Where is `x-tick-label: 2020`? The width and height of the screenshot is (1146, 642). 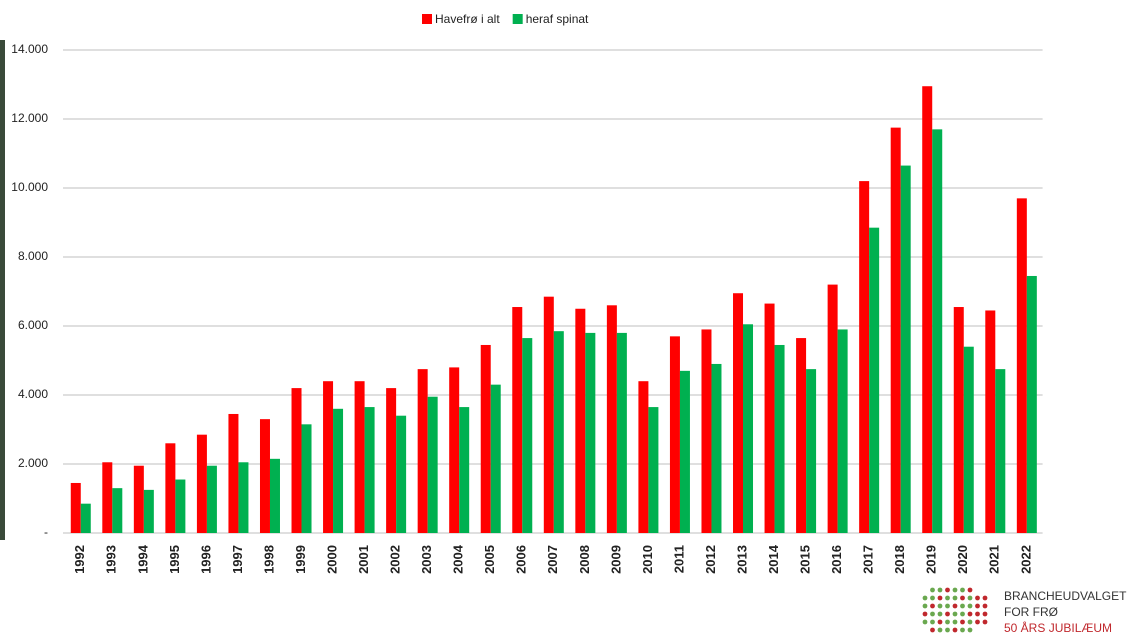 x-tick-label: 2020 is located at coordinates (962, 559).